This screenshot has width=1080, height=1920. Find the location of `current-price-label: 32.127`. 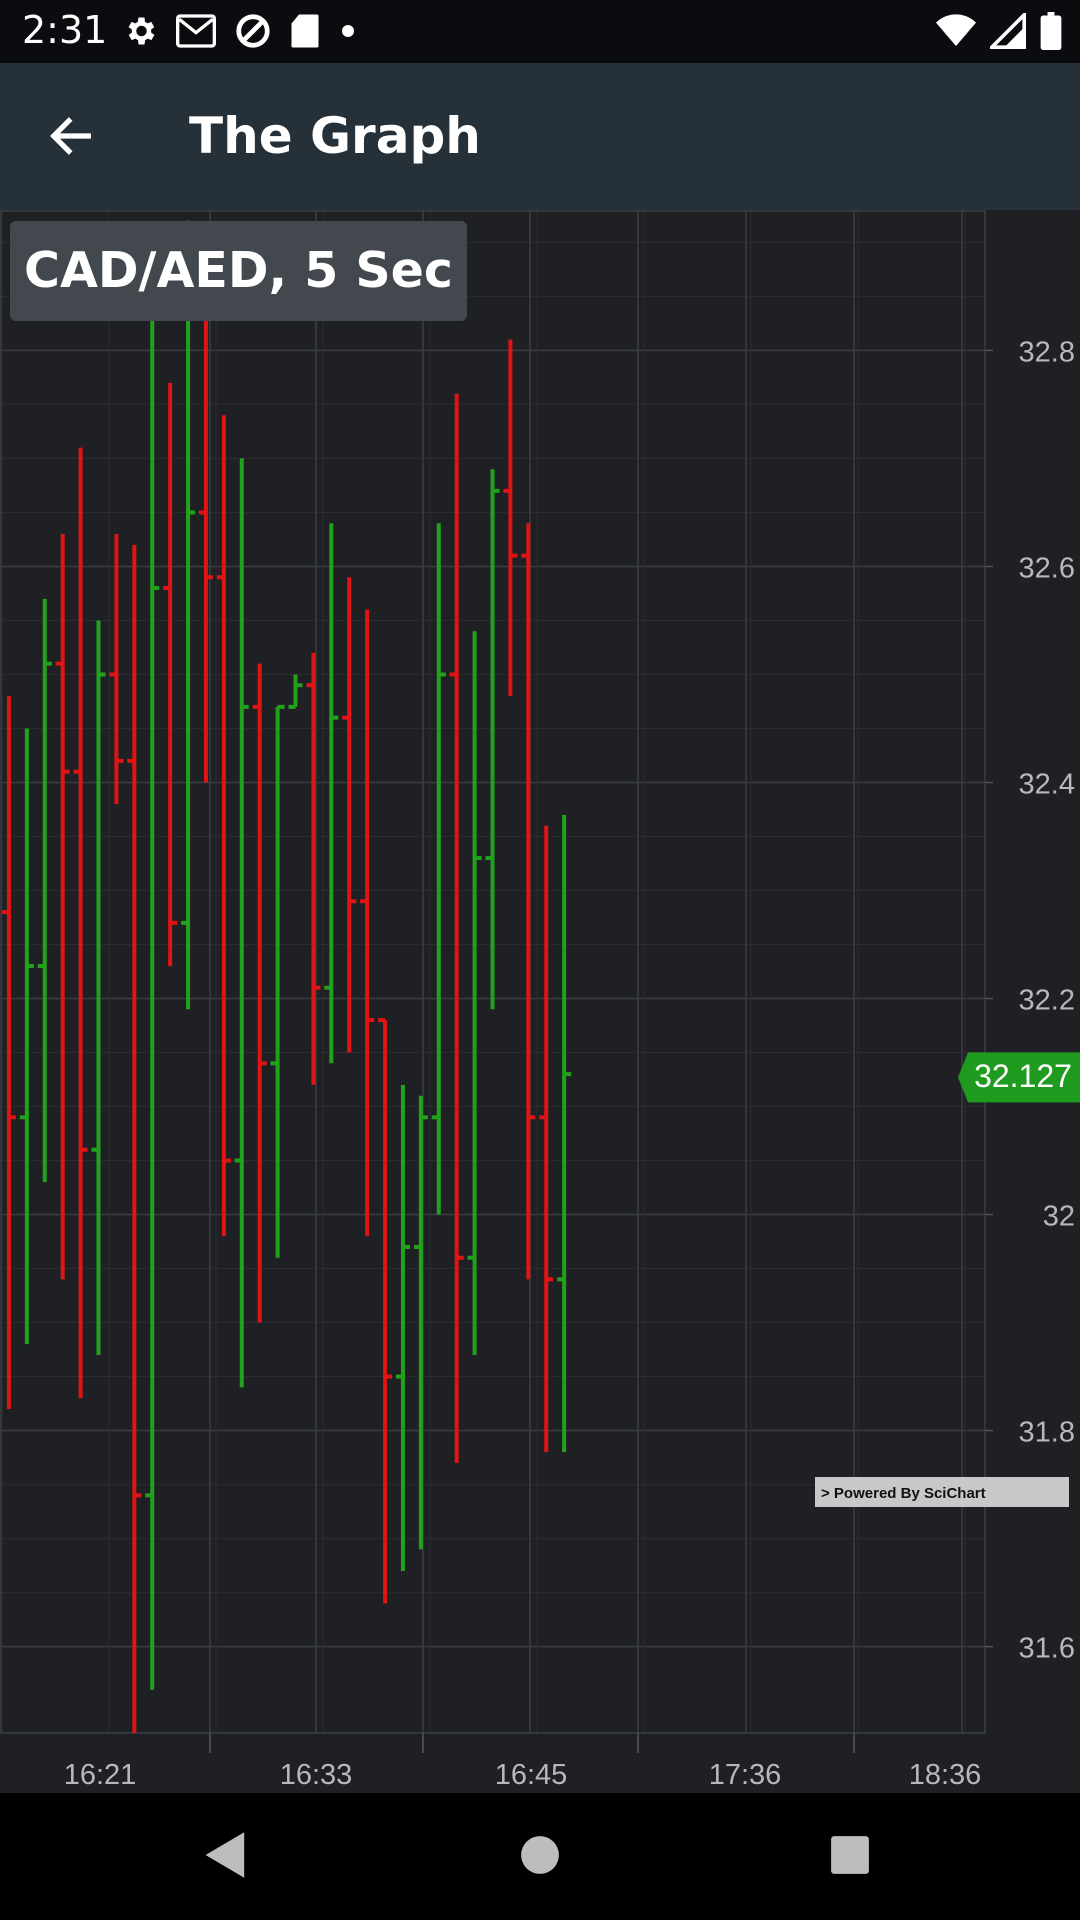

current-price-label: 32.127 is located at coordinates (1023, 1076).